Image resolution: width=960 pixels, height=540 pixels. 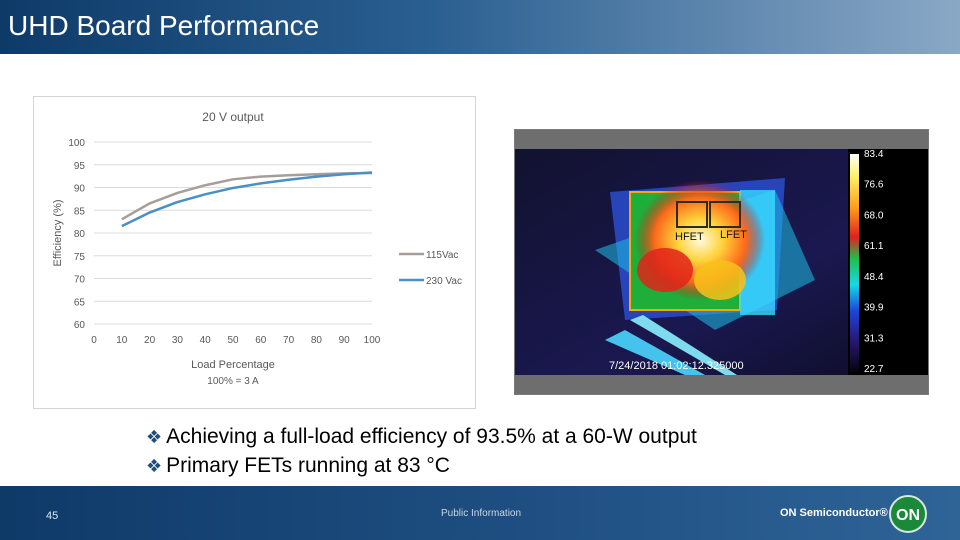 I want to click on y-tick-label: 100, so click(x=76, y=143).